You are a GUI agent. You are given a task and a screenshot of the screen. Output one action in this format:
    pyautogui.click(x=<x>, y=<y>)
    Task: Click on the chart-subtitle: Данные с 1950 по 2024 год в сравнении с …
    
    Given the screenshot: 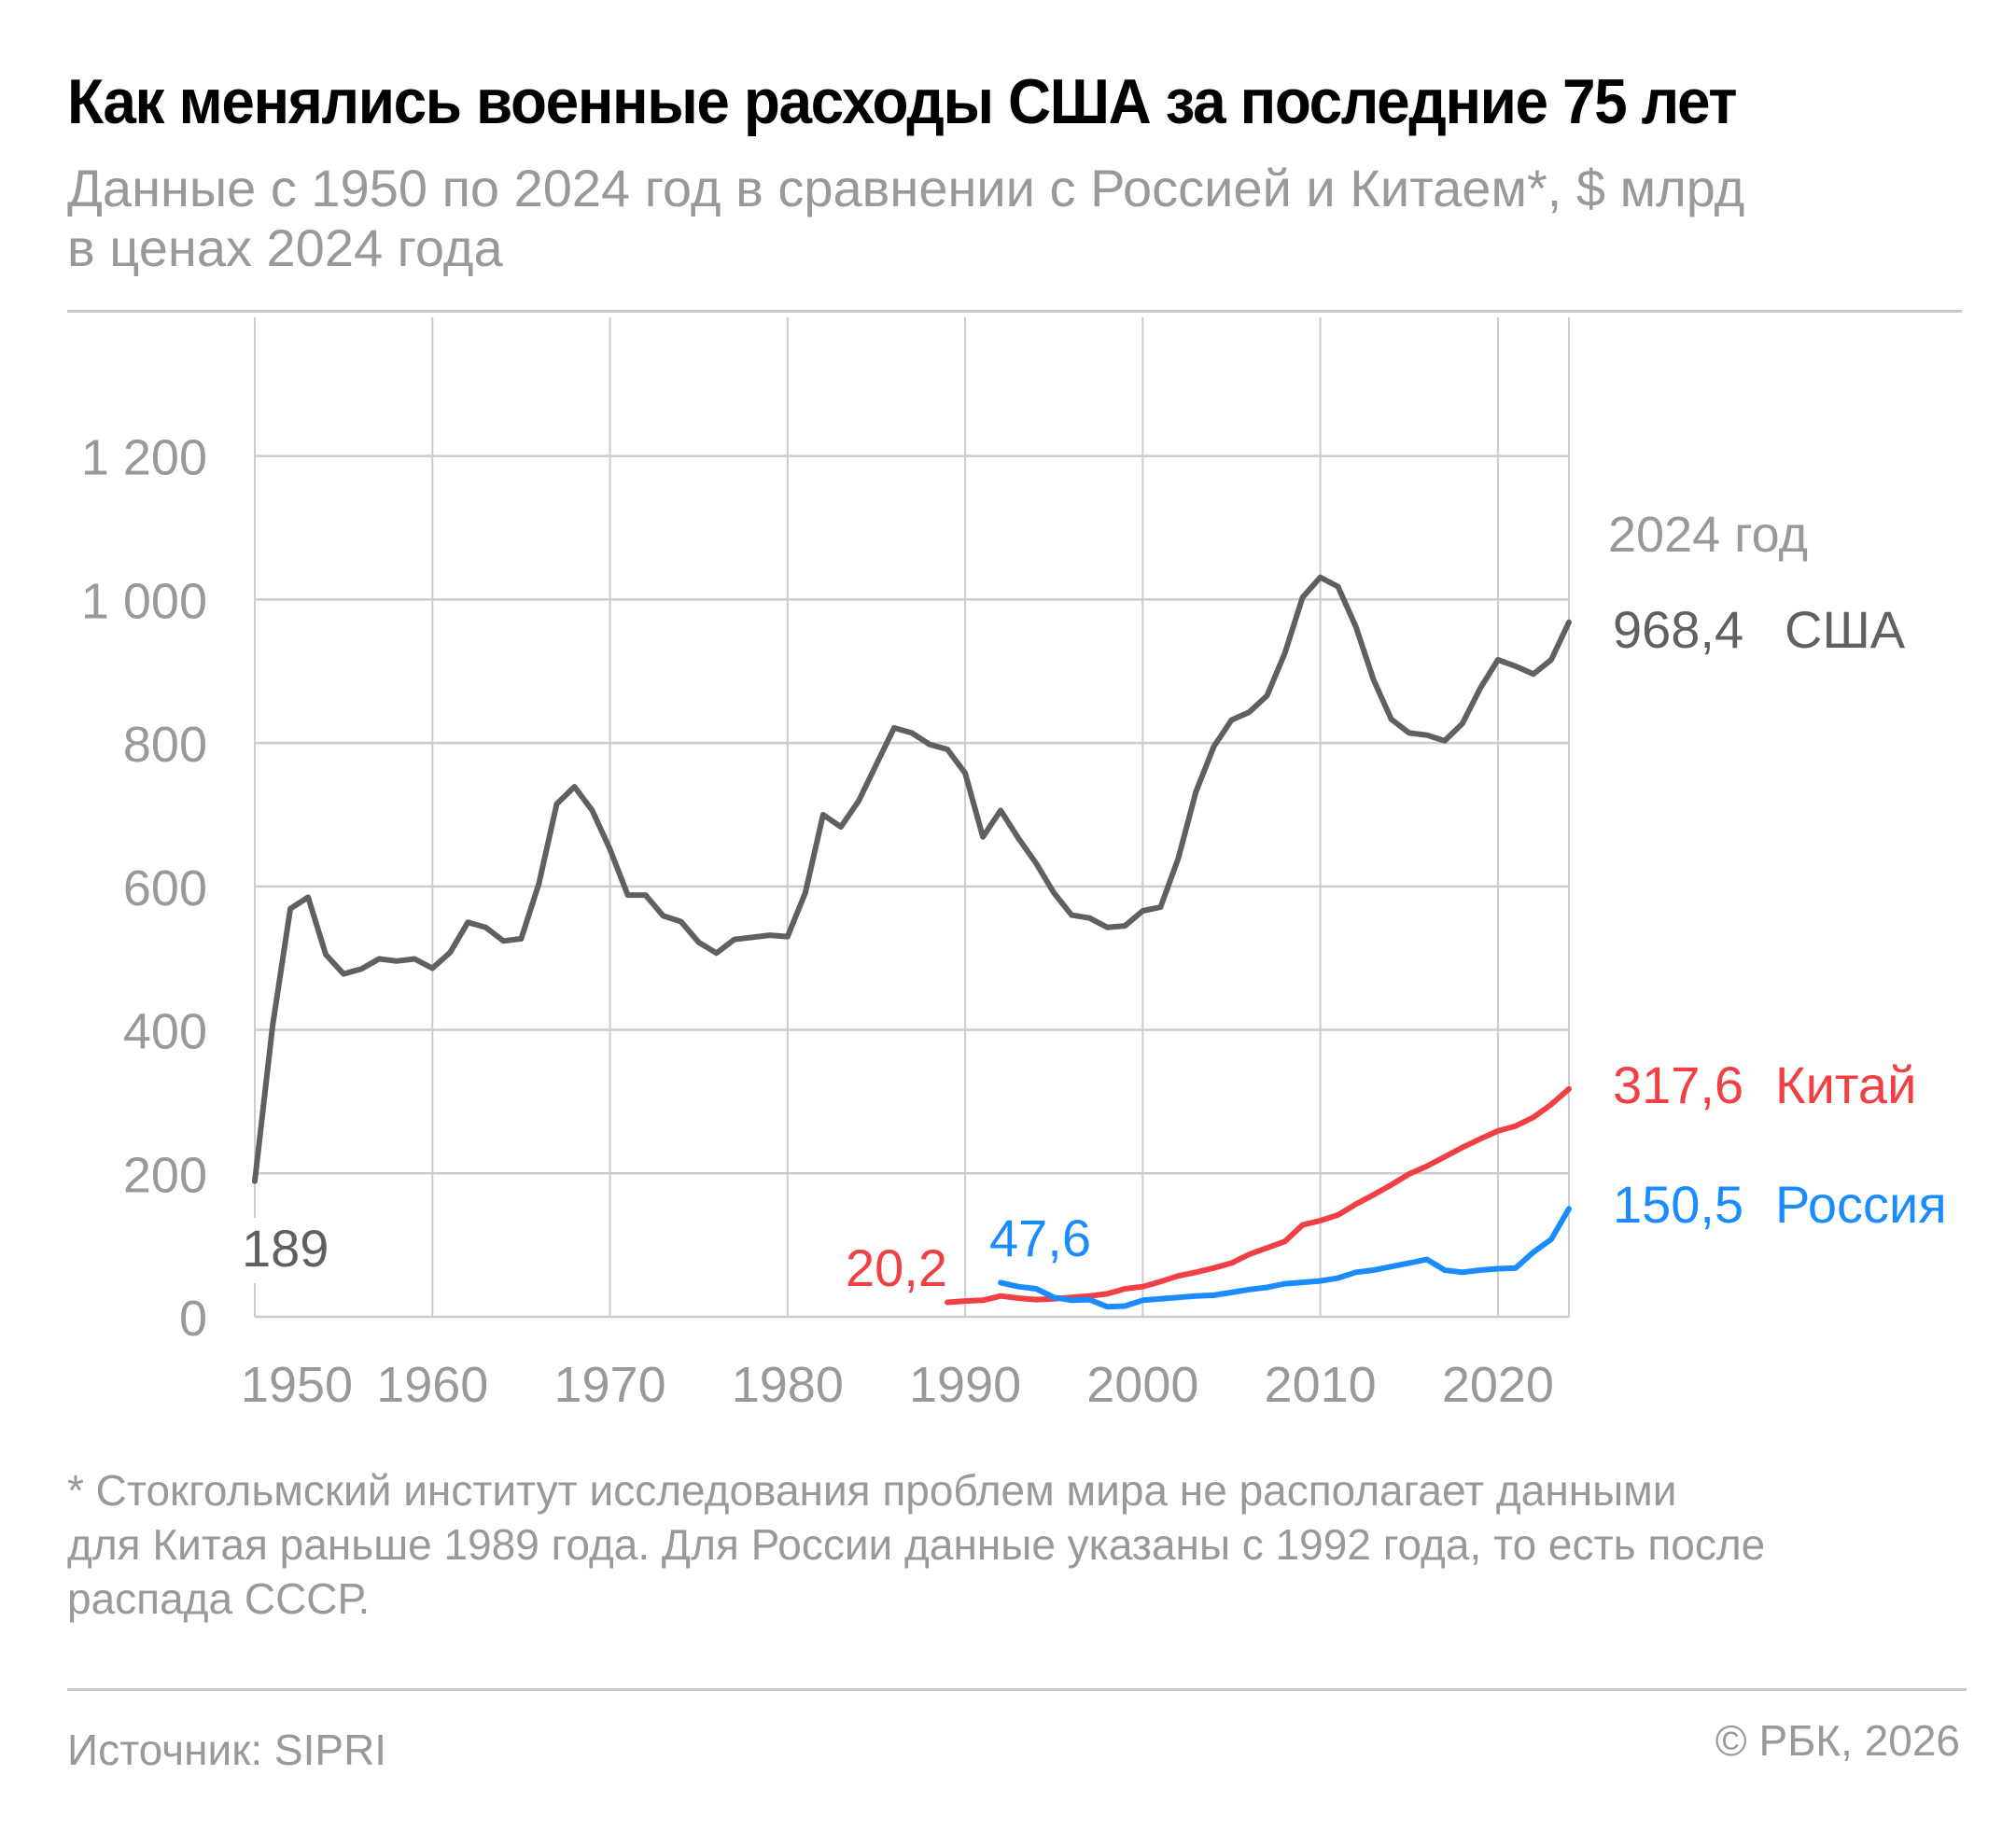 What is the action you would take?
    pyautogui.click(x=1001, y=218)
    